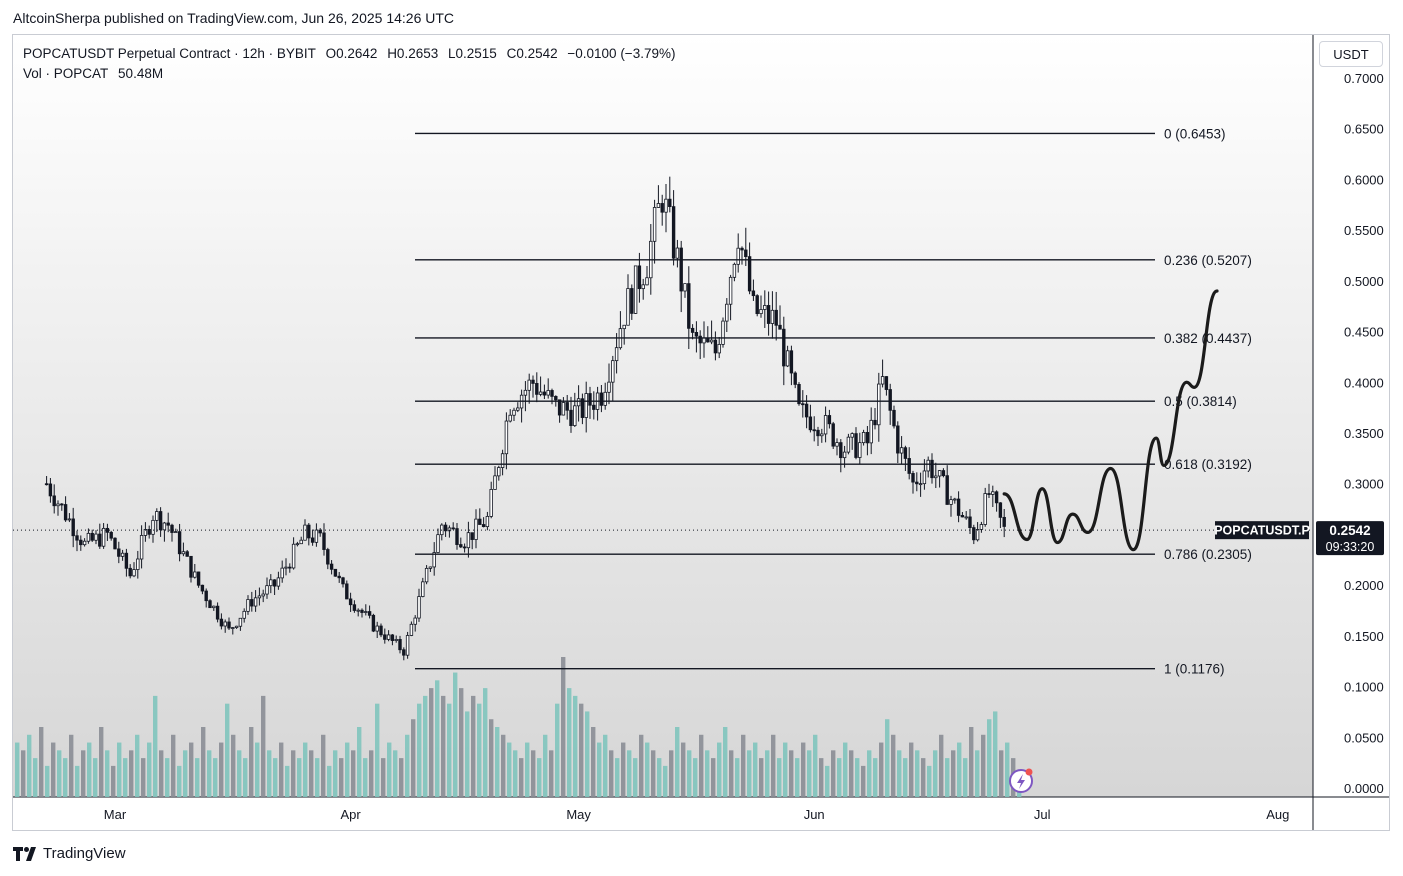 This screenshot has height=876, width=1403. I want to click on price-axis-background, so click(1351, 432).